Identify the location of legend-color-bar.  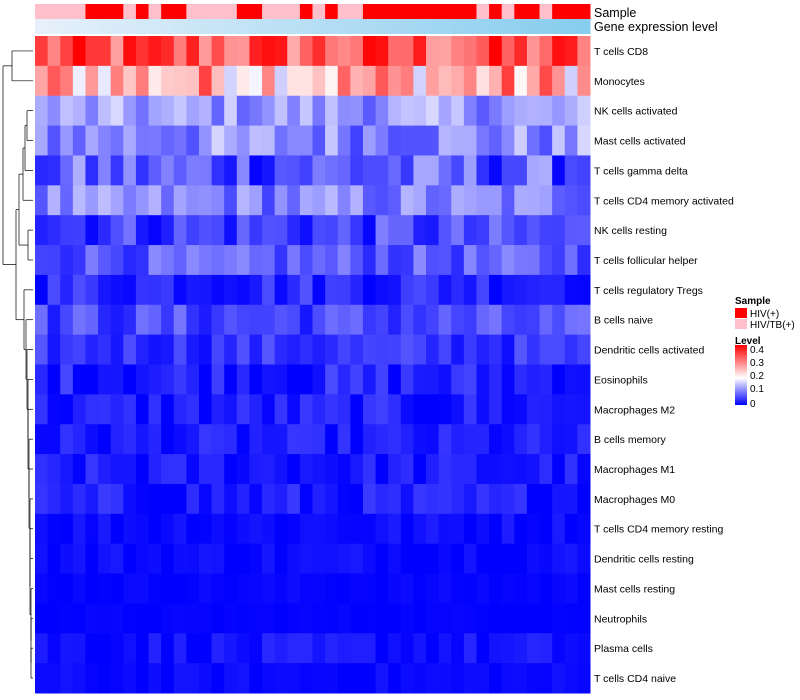
(741, 375).